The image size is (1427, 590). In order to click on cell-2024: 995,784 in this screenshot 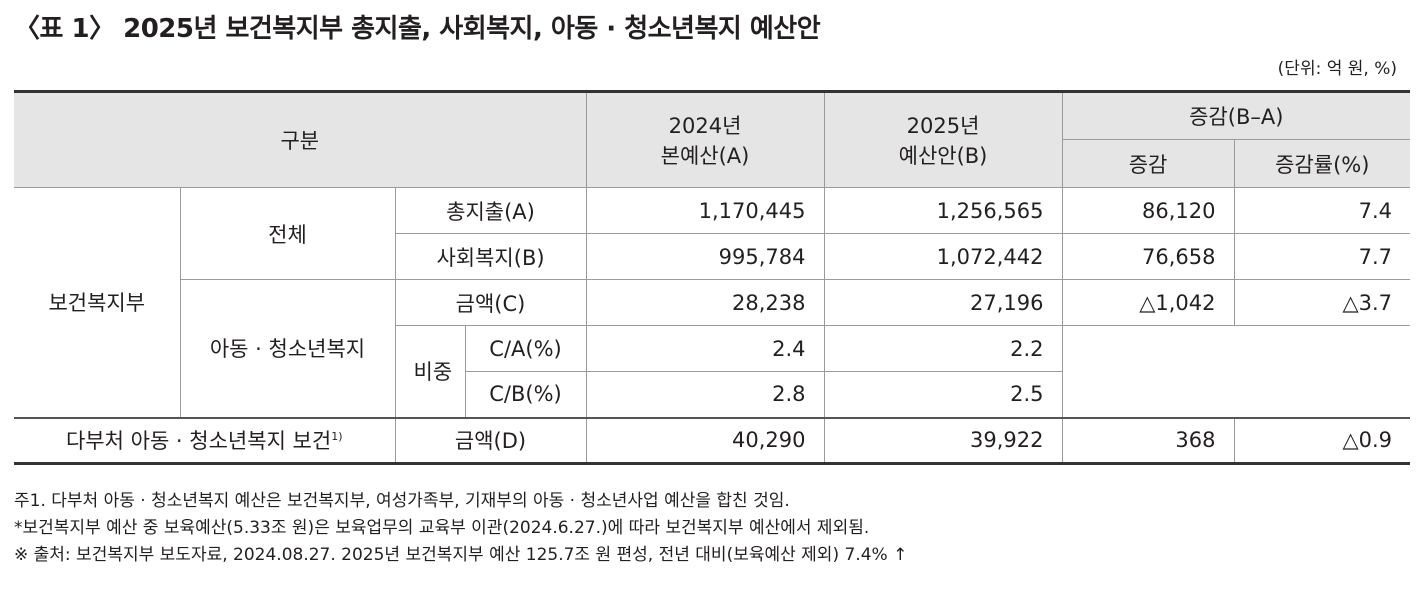, I will do `click(705, 256)`.